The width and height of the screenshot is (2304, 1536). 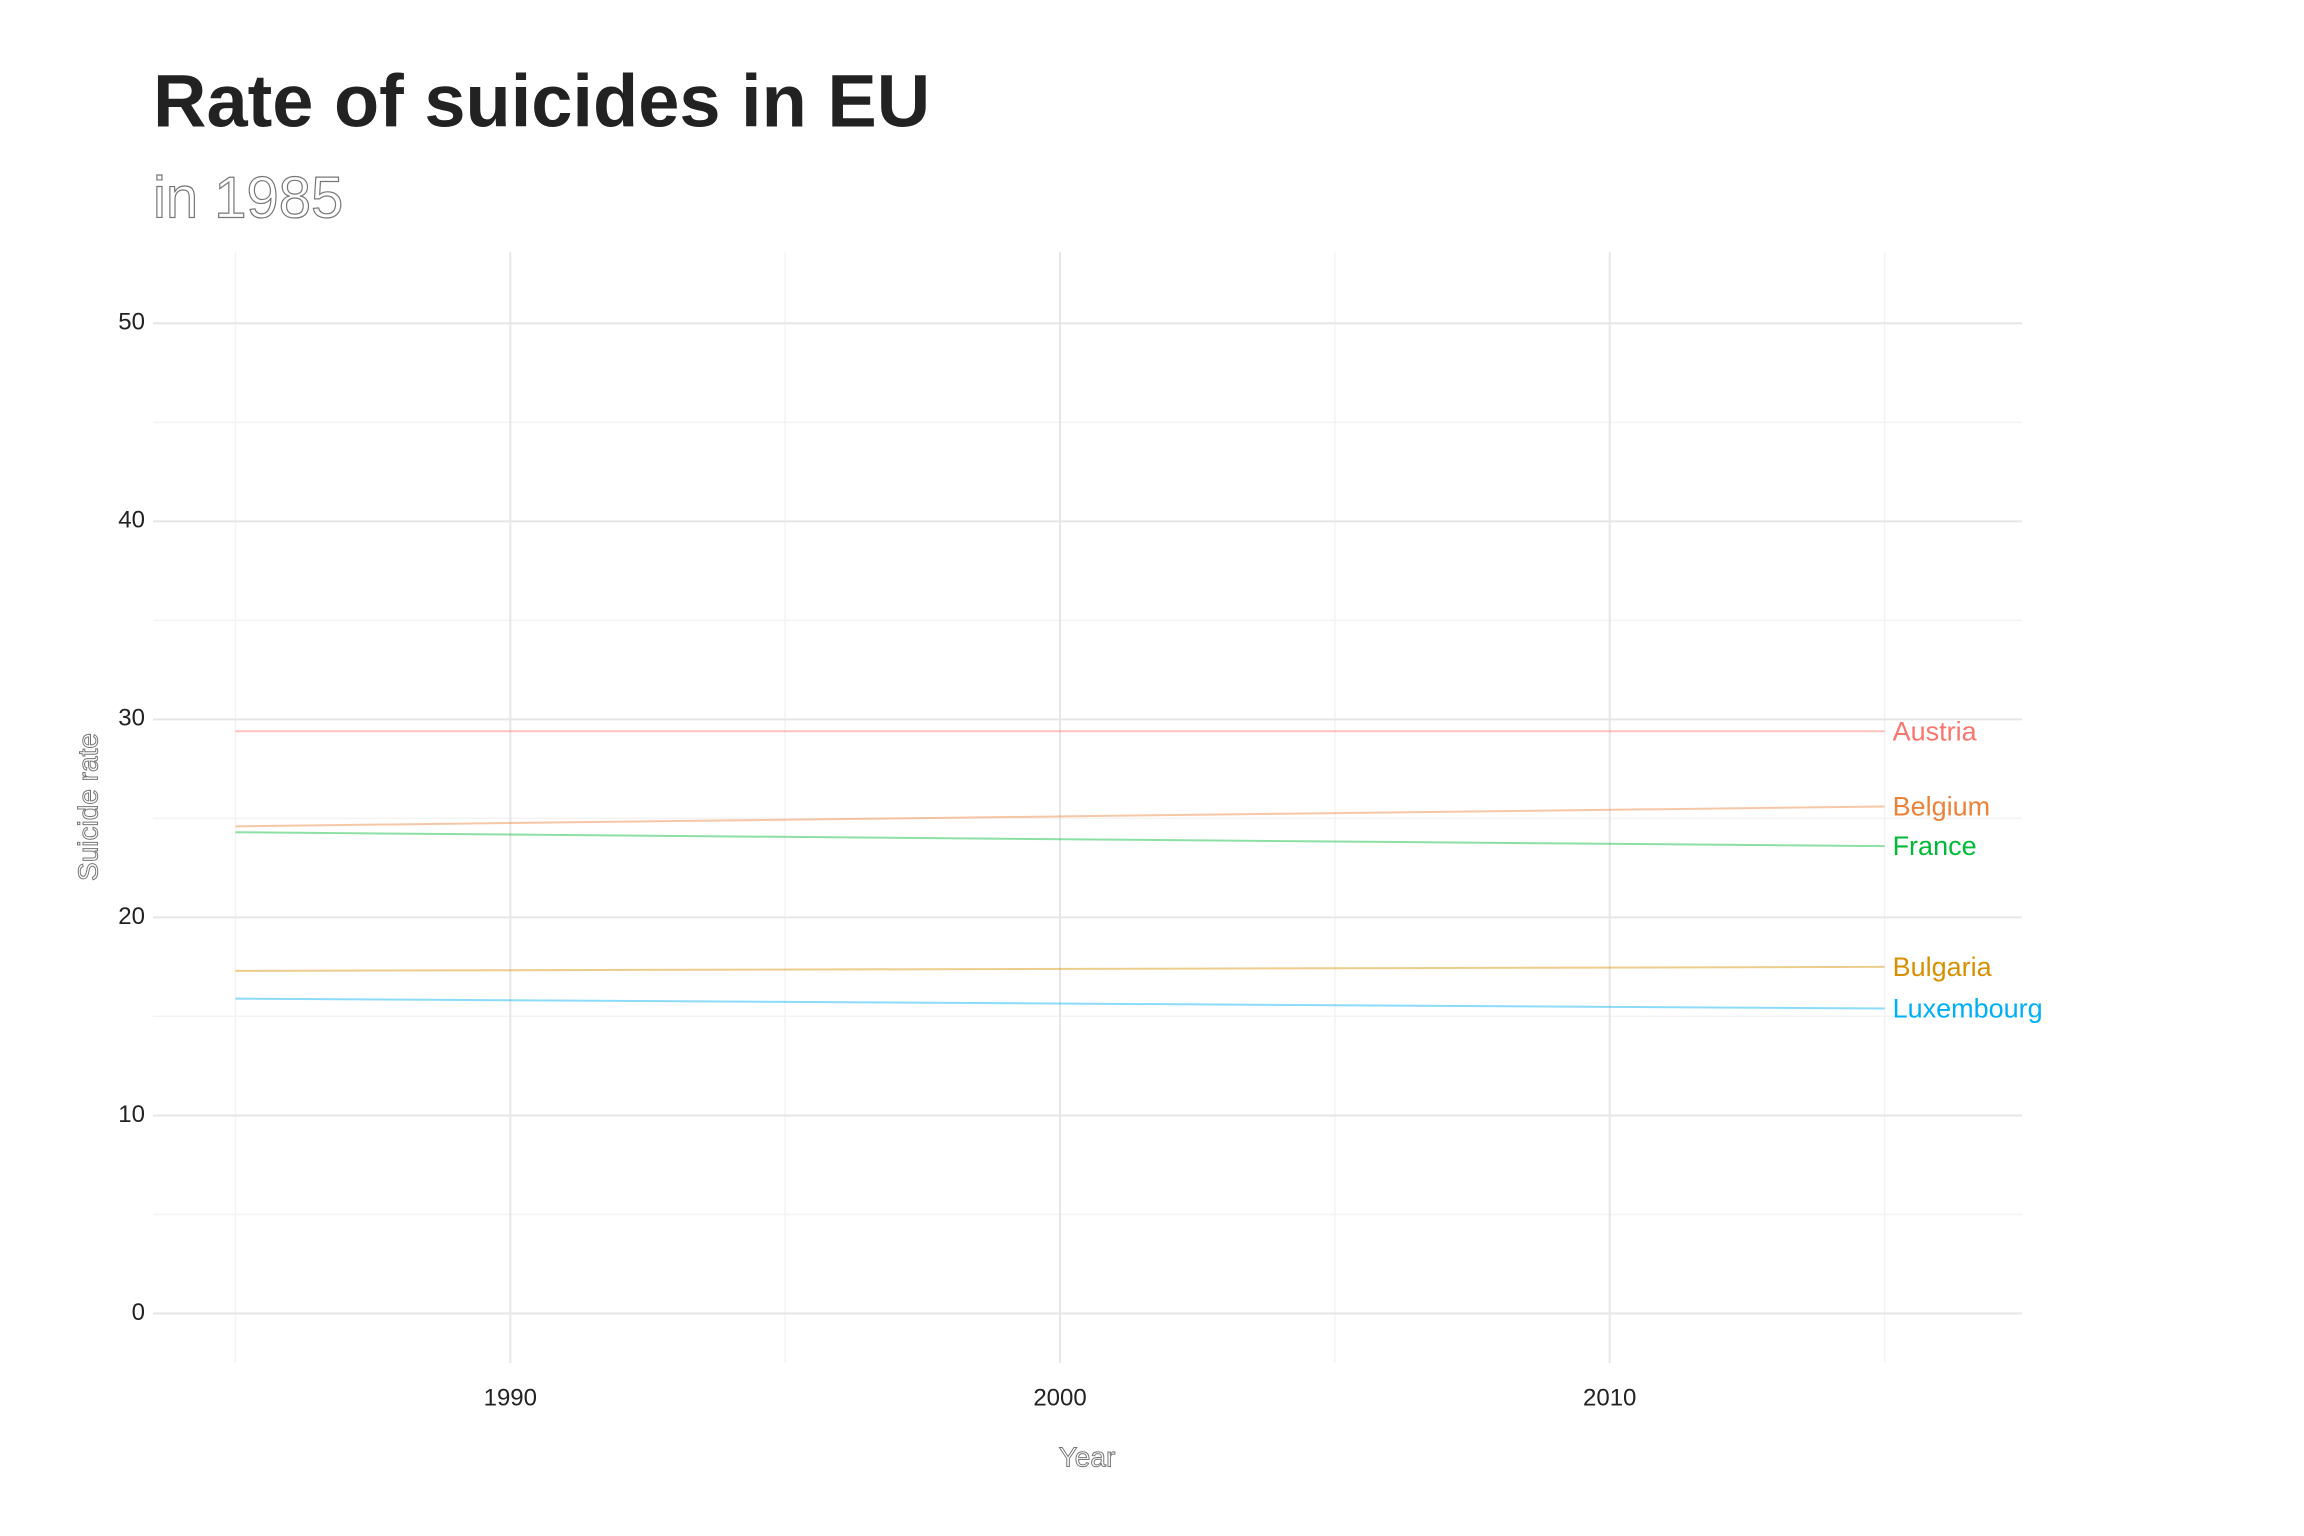 What do you see at coordinates (1059, 1397) in the screenshot?
I see `x-tick-label: 2000` at bounding box center [1059, 1397].